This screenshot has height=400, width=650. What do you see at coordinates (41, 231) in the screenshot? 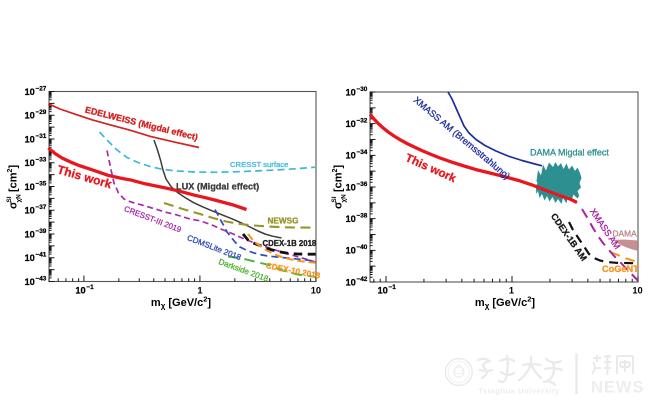
I see `svg-text: −39` at bounding box center [41, 231].